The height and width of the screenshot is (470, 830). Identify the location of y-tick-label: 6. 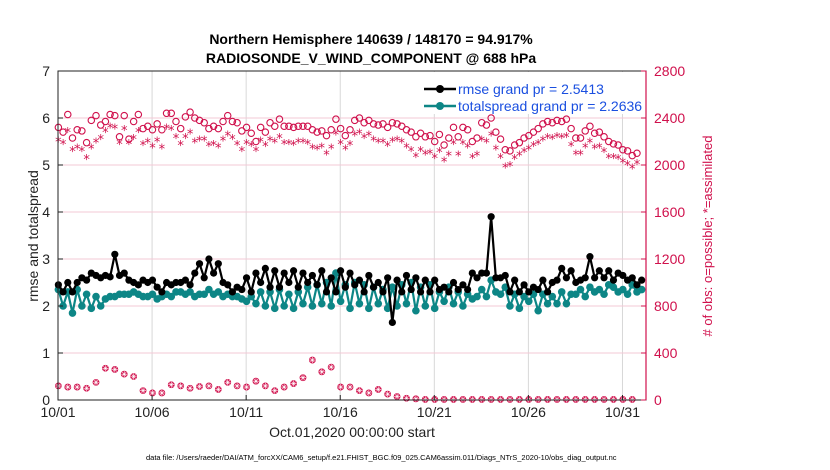
(46, 118).